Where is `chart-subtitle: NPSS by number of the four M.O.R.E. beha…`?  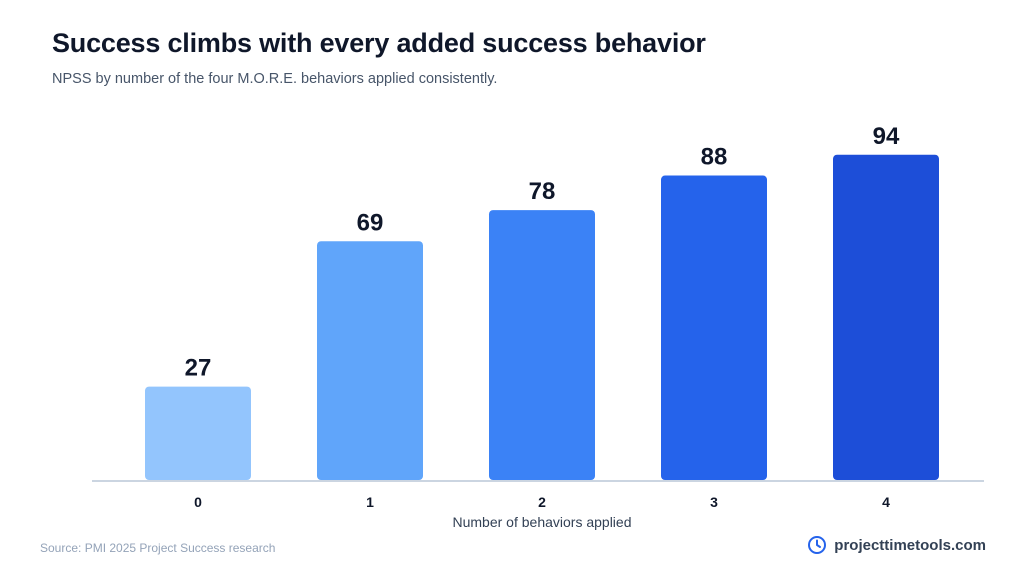
chart-subtitle: NPSS by number of the four M.O.R.E. beha… is located at coordinates (275, 79).